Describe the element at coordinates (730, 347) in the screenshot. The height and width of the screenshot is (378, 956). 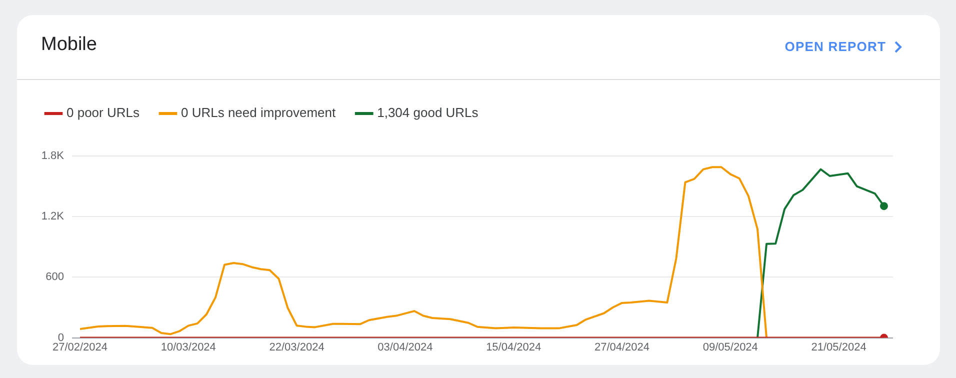
I see `x-tick-label: 09/05/2024` at that location.